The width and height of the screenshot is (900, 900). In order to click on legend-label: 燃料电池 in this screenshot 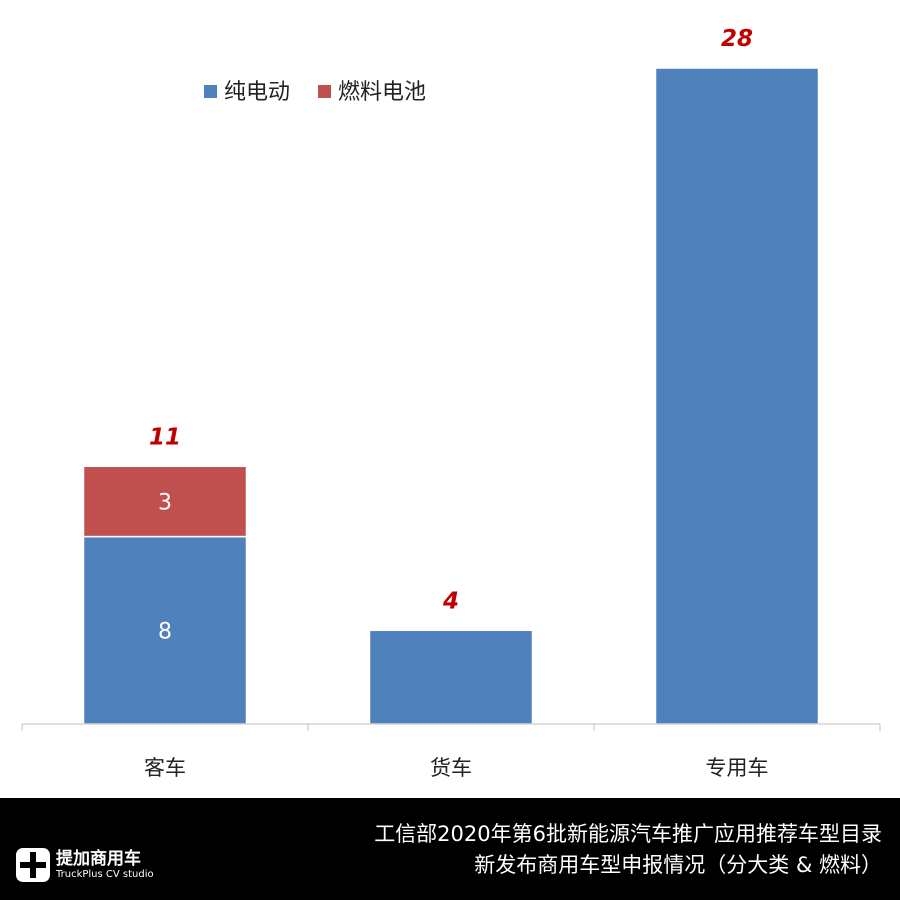, I will do `click(382, 92)`.